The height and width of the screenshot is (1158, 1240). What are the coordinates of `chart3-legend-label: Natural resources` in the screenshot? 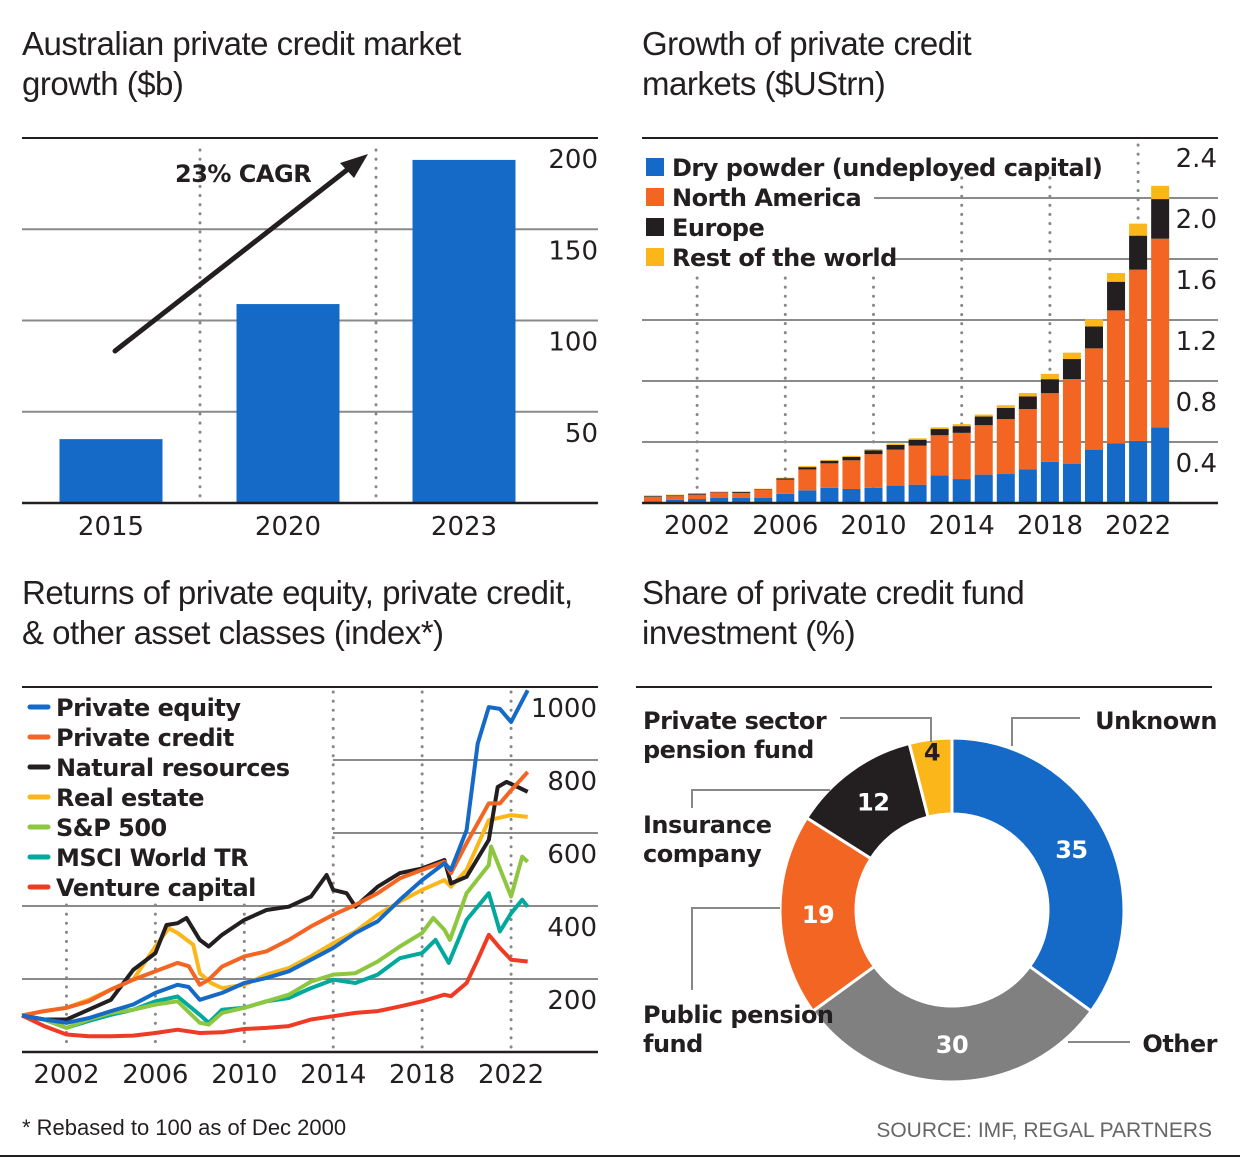 It's located at (173, 768).